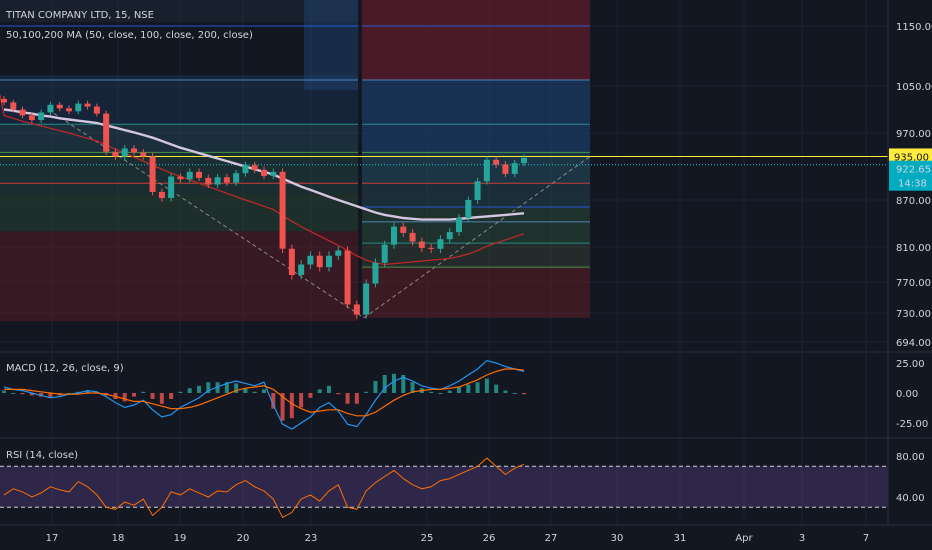  What do you see at coordinates (744, 538) in the screenshot?
I see `time-tick-10: Apr` at bounding box center [744, 538].